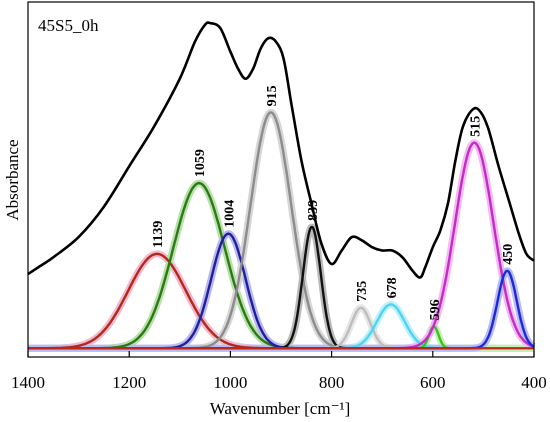 This screenshot has height=422, width=550. Describe the element at coordinates (12, 179) in the screenshot. I see `y-axis-label: Absorbance` at that location.